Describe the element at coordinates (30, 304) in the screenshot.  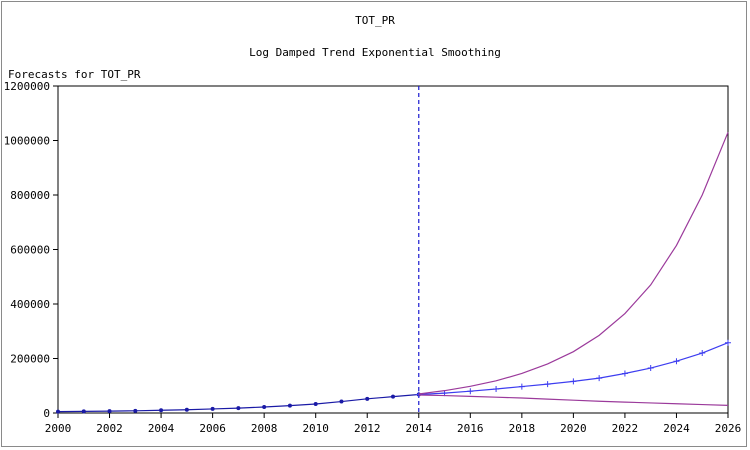
I see `y-tick-label: 400000` at that location.